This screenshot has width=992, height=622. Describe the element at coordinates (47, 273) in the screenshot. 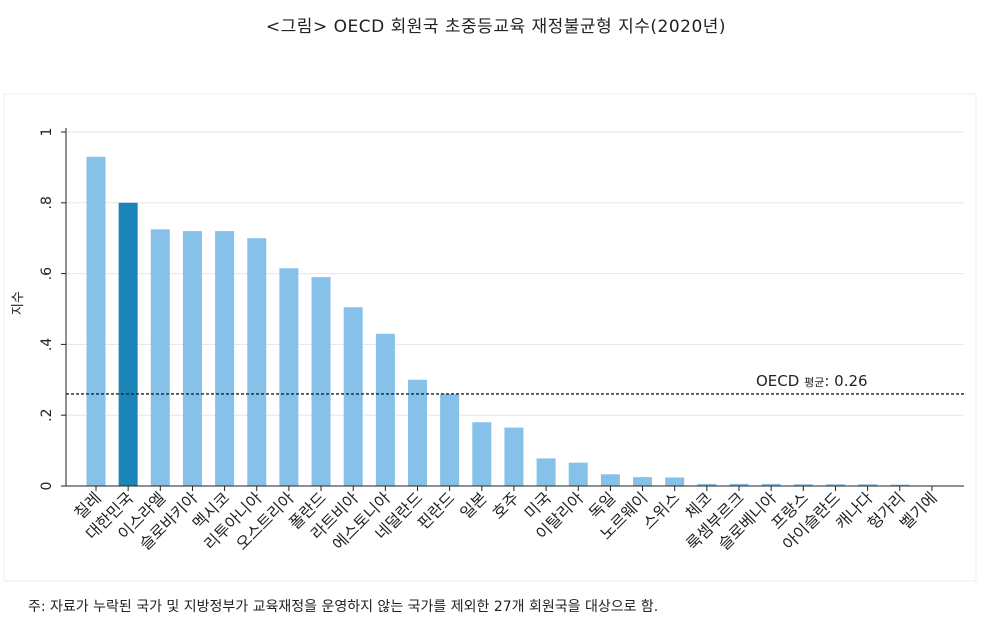

I see `y-tick-label: .6` at that location.